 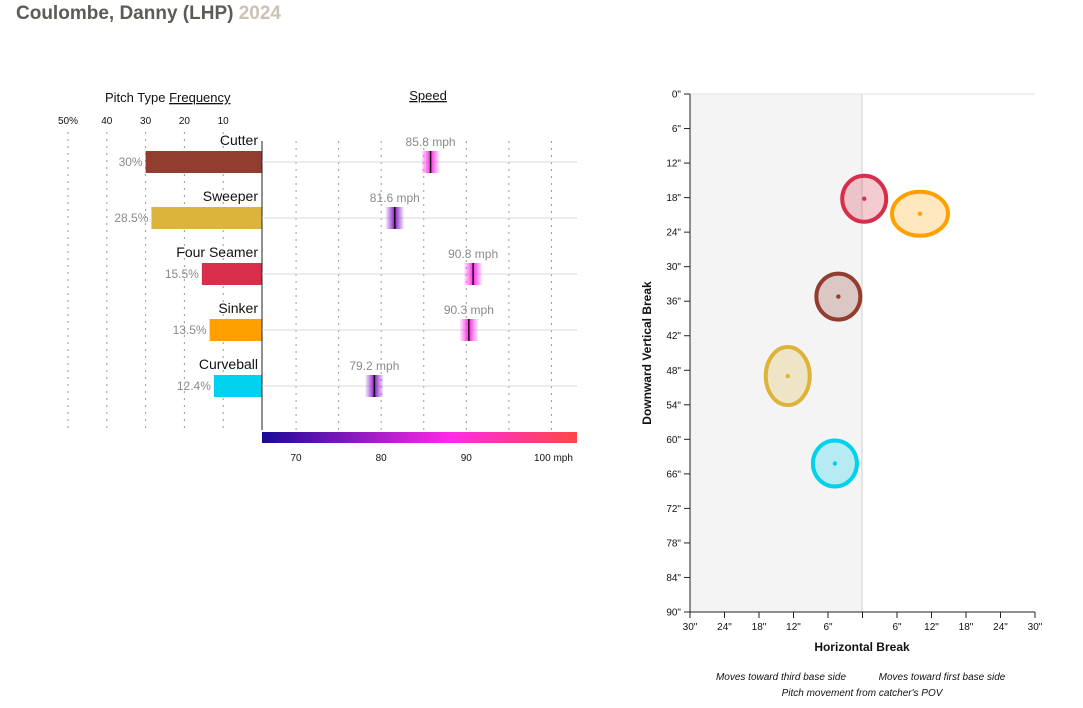 What do you see at coordinates (673, 440) in the screenshot?
I see `y-axis-tick-label: 60"` at bounding box center [673, 440].